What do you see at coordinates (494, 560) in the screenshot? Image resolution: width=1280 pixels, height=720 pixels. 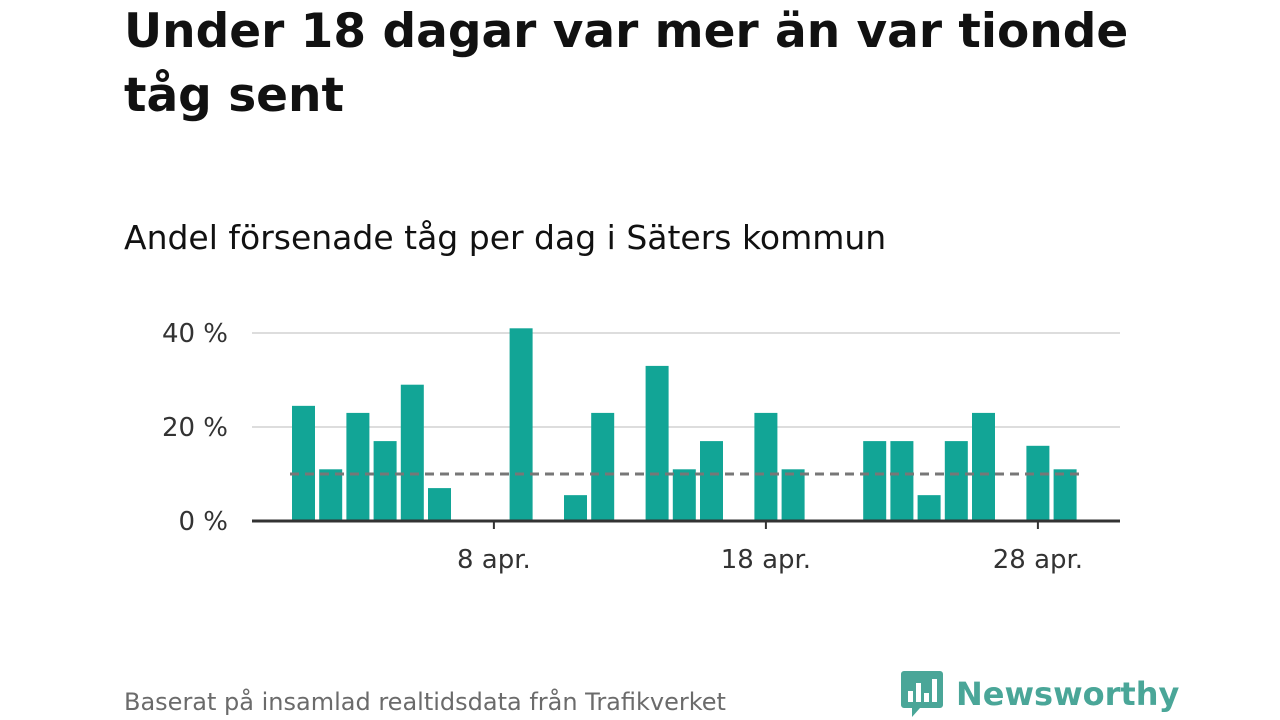 I see `x-tick-label: 8 apr.` at bounding box center [494, 560].